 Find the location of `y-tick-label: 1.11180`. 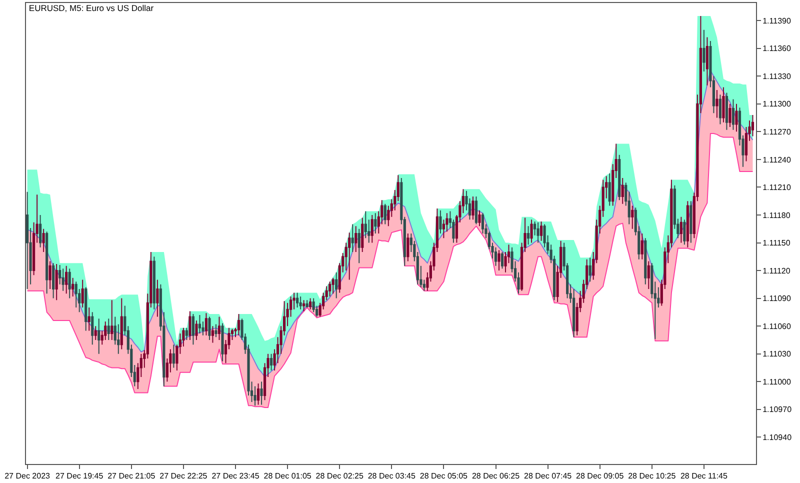

y-tick-label: 1.11180 is located at coordinates (776, 215).